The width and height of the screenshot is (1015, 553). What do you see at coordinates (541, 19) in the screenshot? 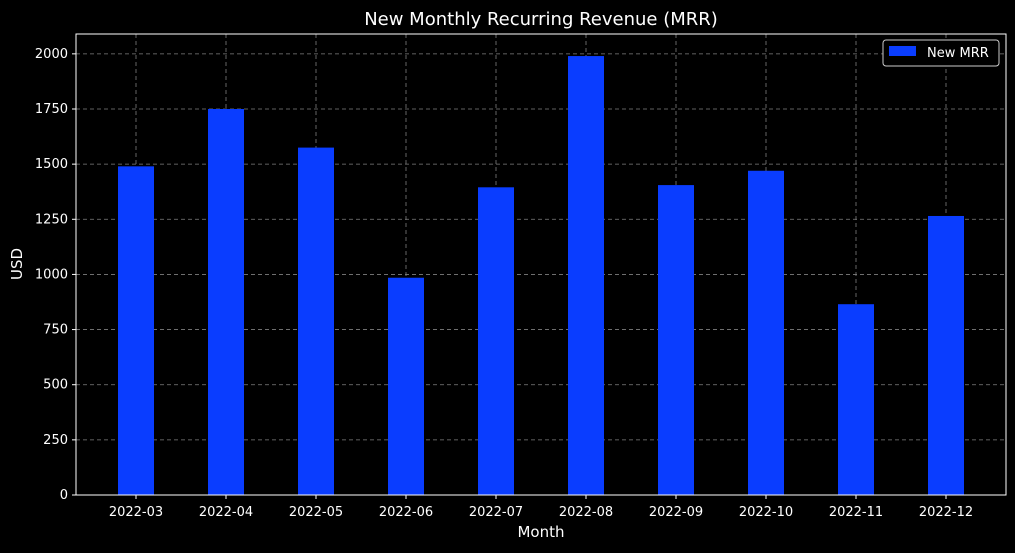
I see `chart-title: New Monthly Recurring Revenue (MRR)` at bounding box center [541, 19].